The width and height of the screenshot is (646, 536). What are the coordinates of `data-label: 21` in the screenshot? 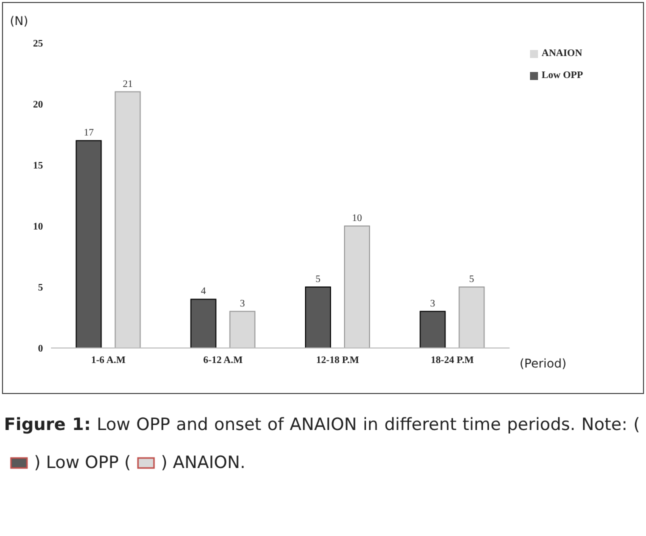 It's located at (127, 84).